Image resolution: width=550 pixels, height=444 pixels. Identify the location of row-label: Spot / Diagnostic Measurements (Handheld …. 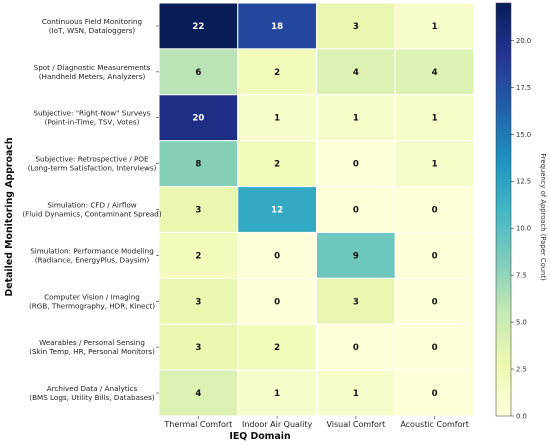
(92, 72).